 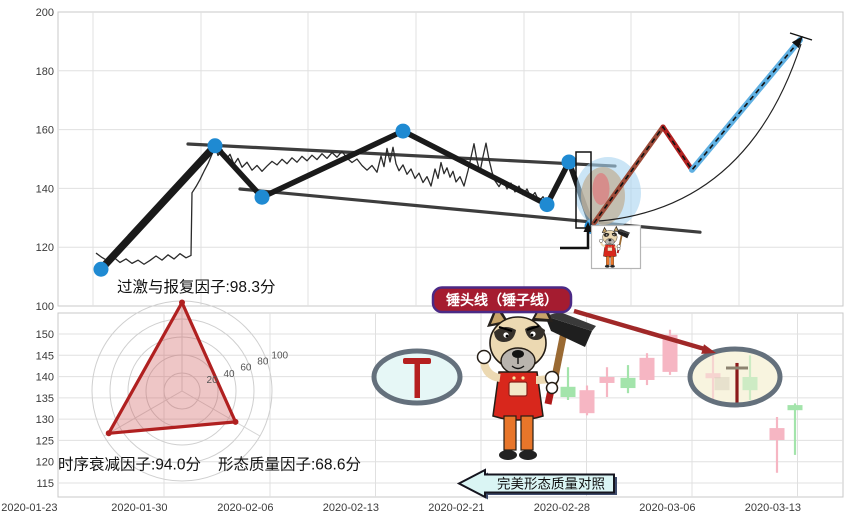 What do you see at coordinates (700, 132) in the screenshot?
I see `projection-guide-curve` at bounding box center [700, 132].